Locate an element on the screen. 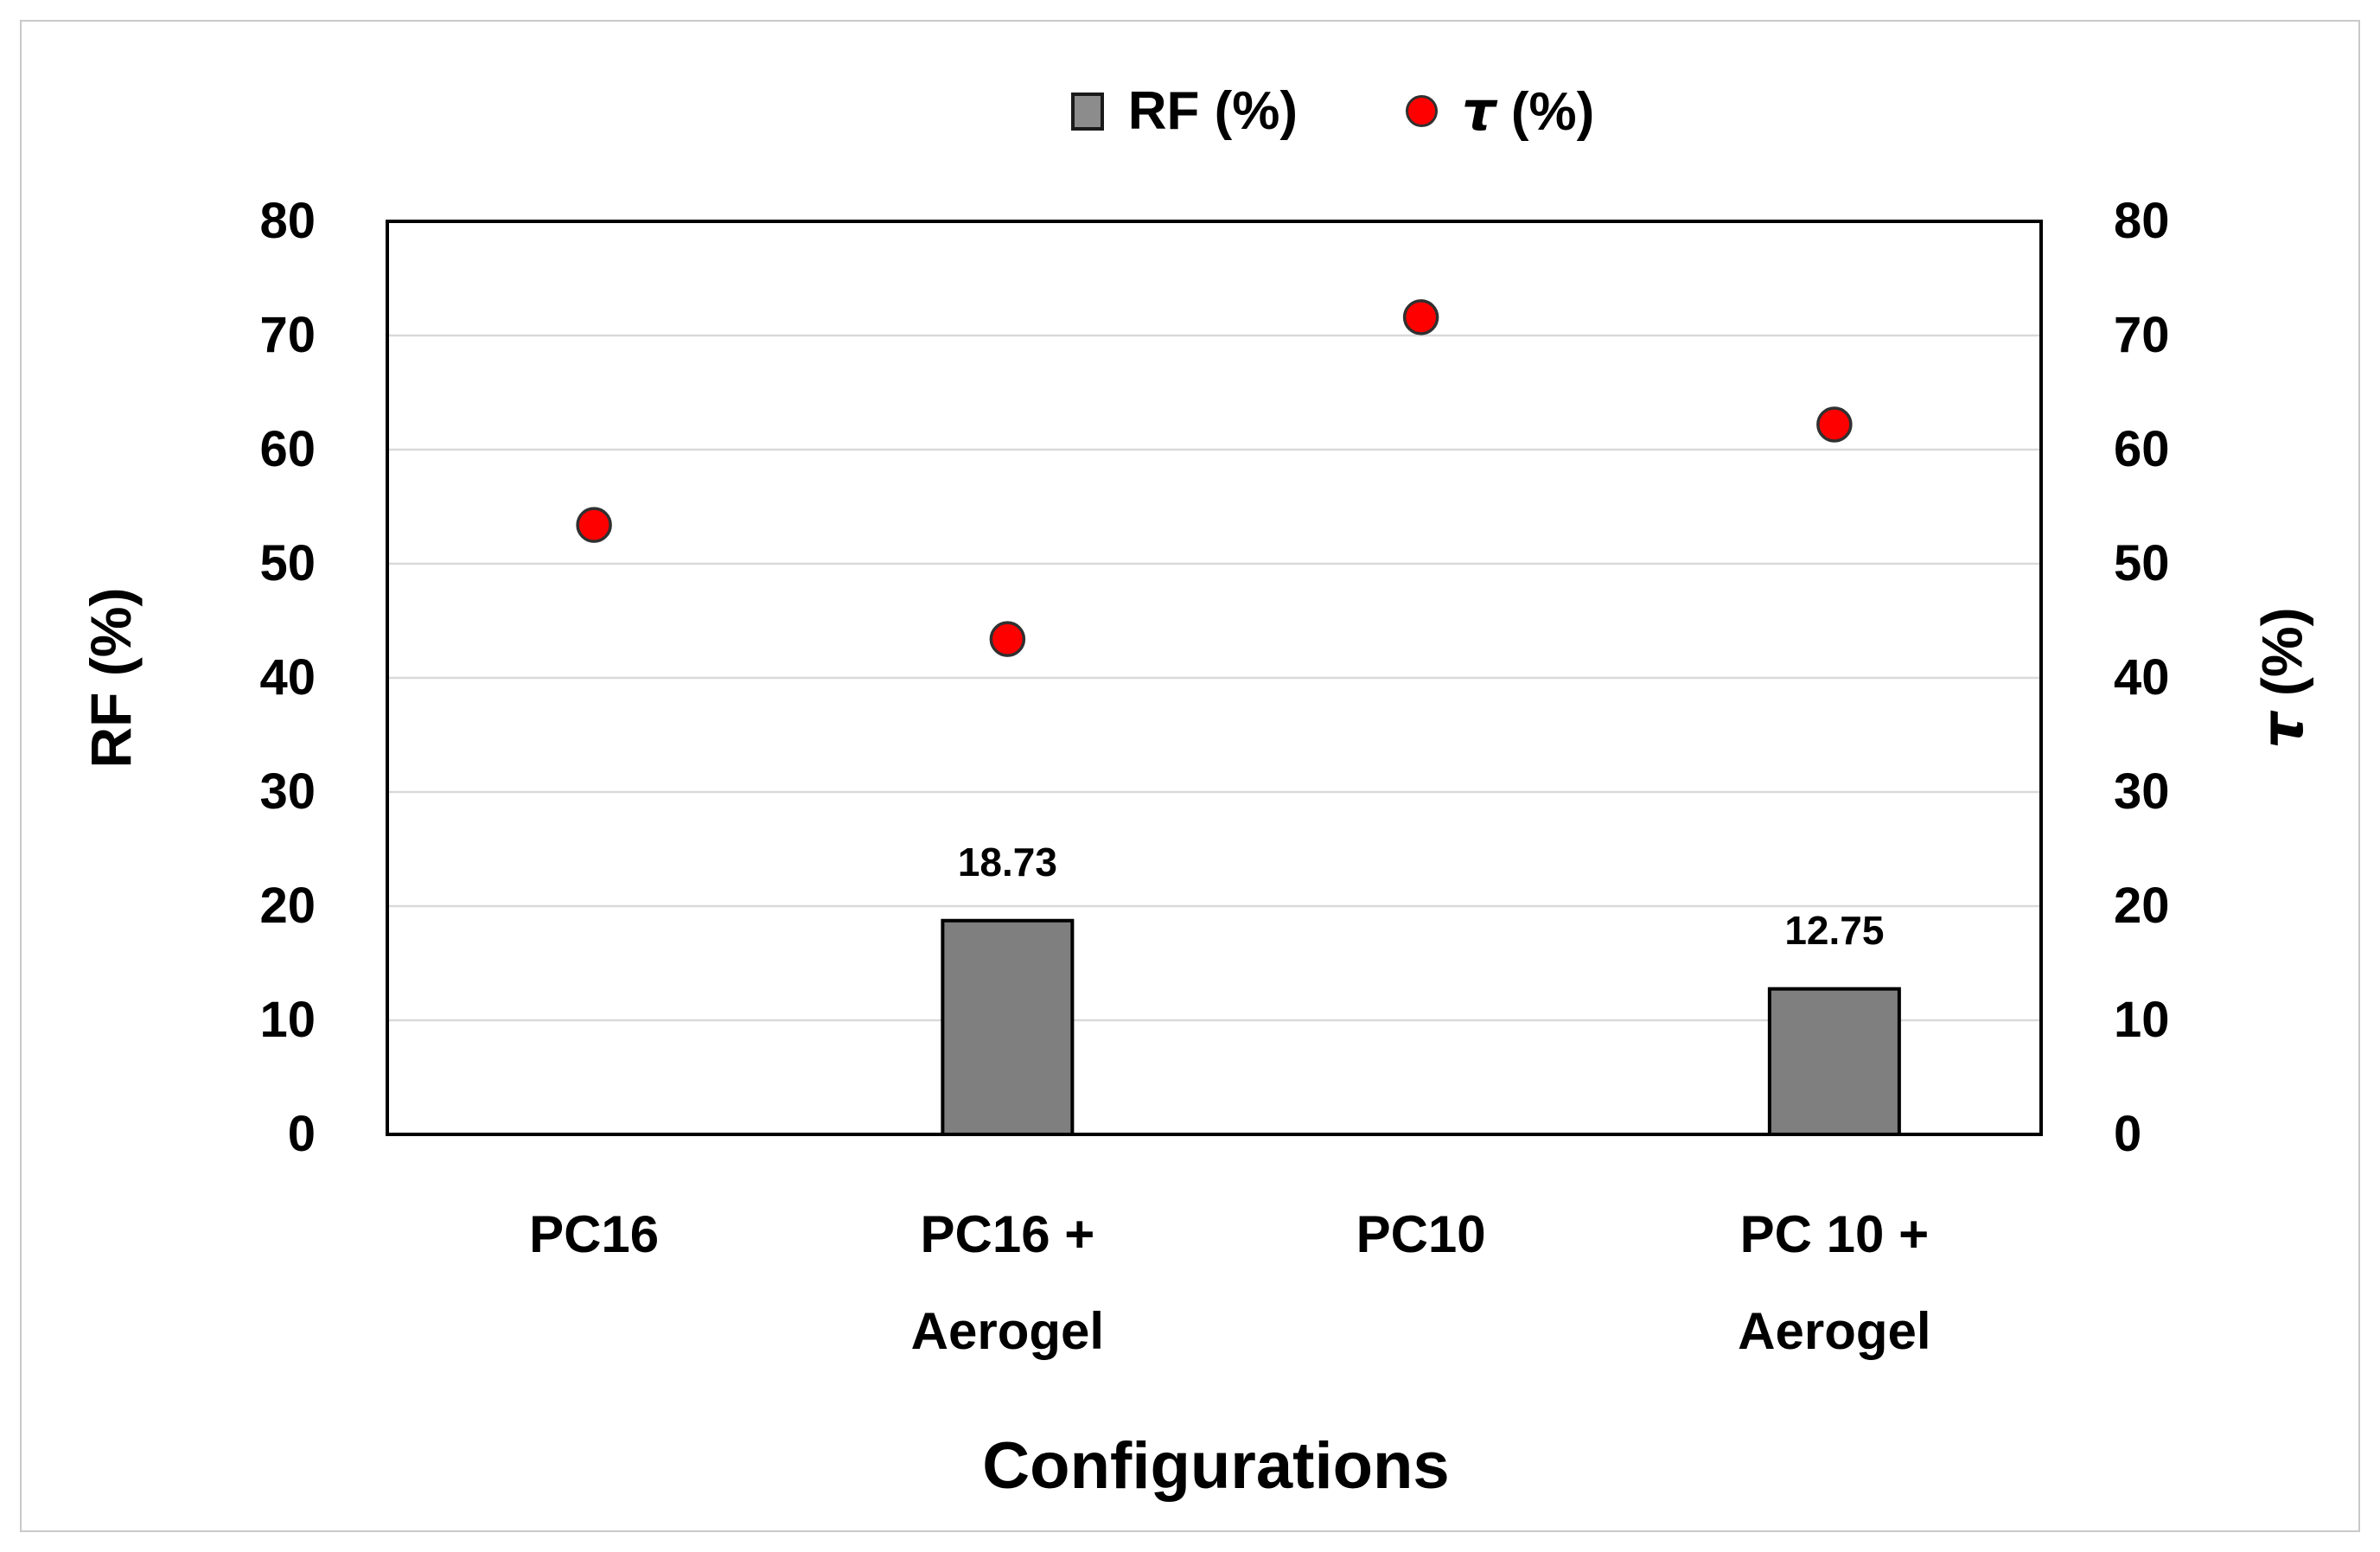  y-tick-right: 70 is located at coordinates (2142, 335).